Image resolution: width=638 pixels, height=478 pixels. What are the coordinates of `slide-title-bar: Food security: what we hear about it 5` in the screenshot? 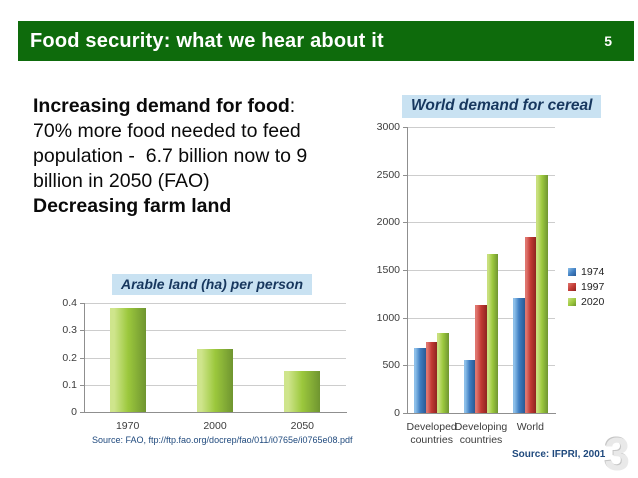 It's located at (326, 41).